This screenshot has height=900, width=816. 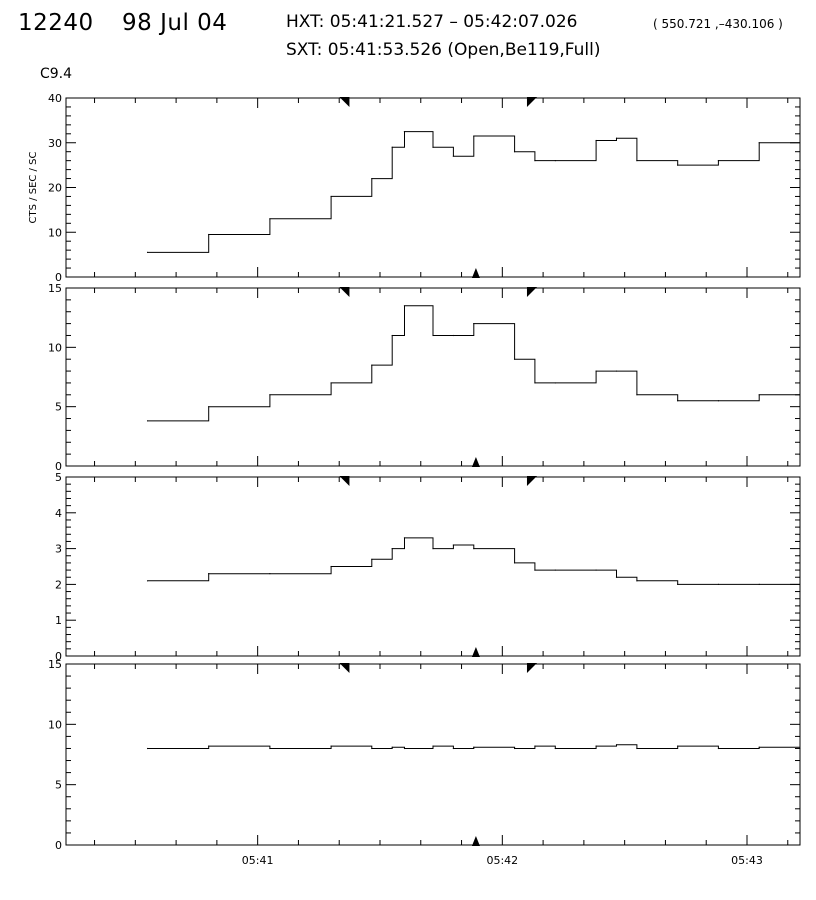 What do you see at coordinates (747, 860) in the screenshot?
I see `x-tick-label: 05:43` at bounding box center [747, 860].